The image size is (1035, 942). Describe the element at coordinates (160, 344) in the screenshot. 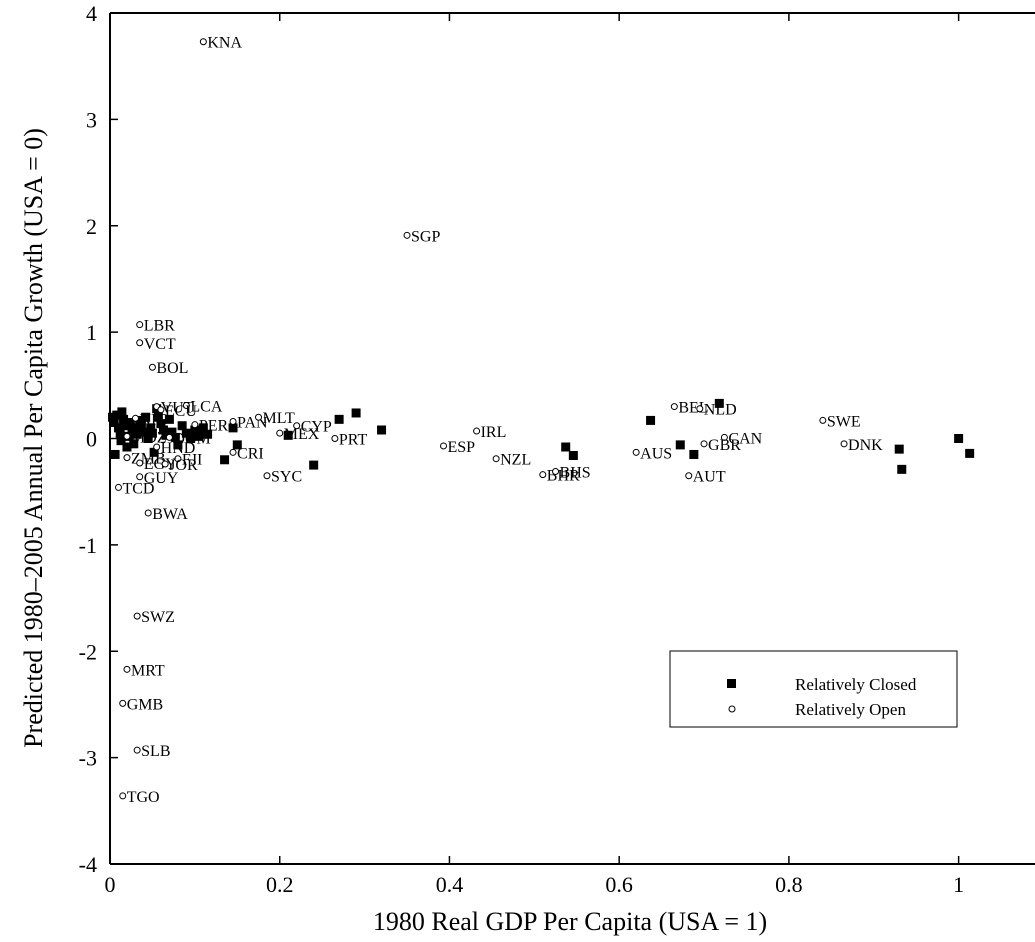

I see `point-label-vct: VCT` at that location.